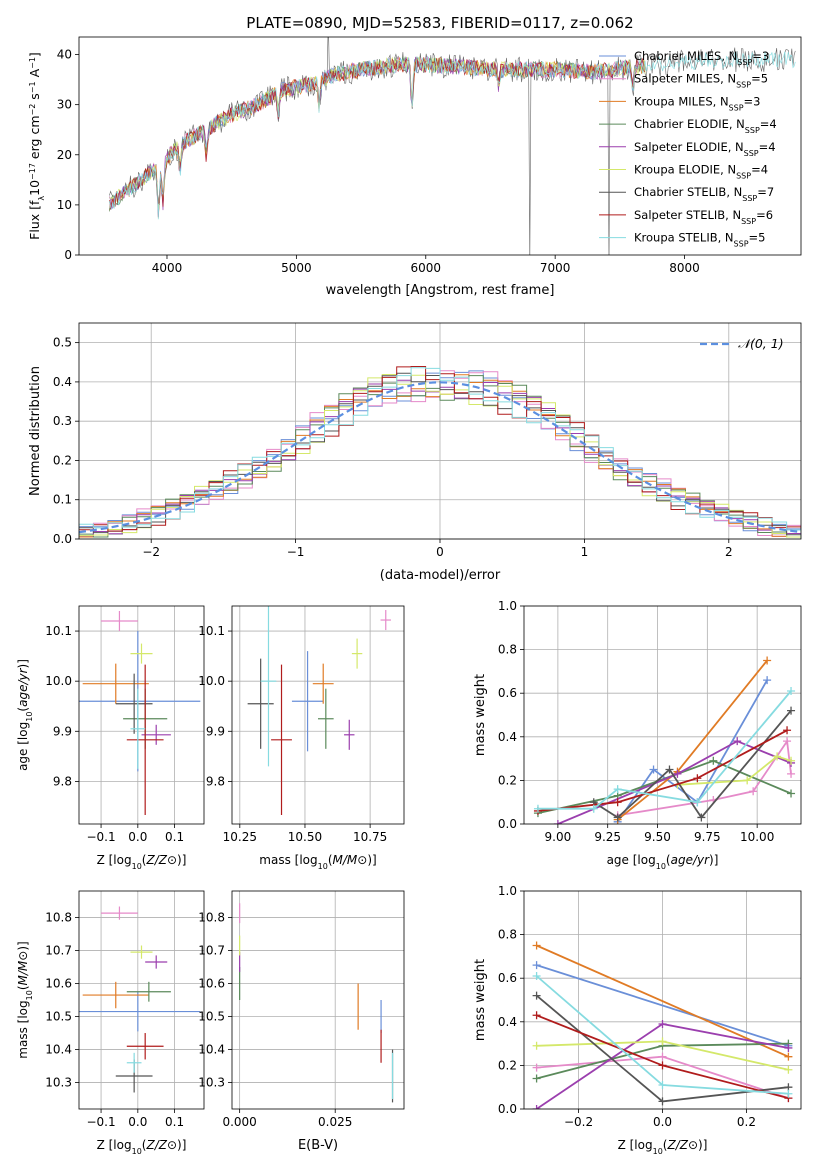 The width and height of the screenshot is (819, 1170). I want to click on ticks: 10.25 10.50 10.75 9.8 9.9 10.0 10.1, so click(292, 734).